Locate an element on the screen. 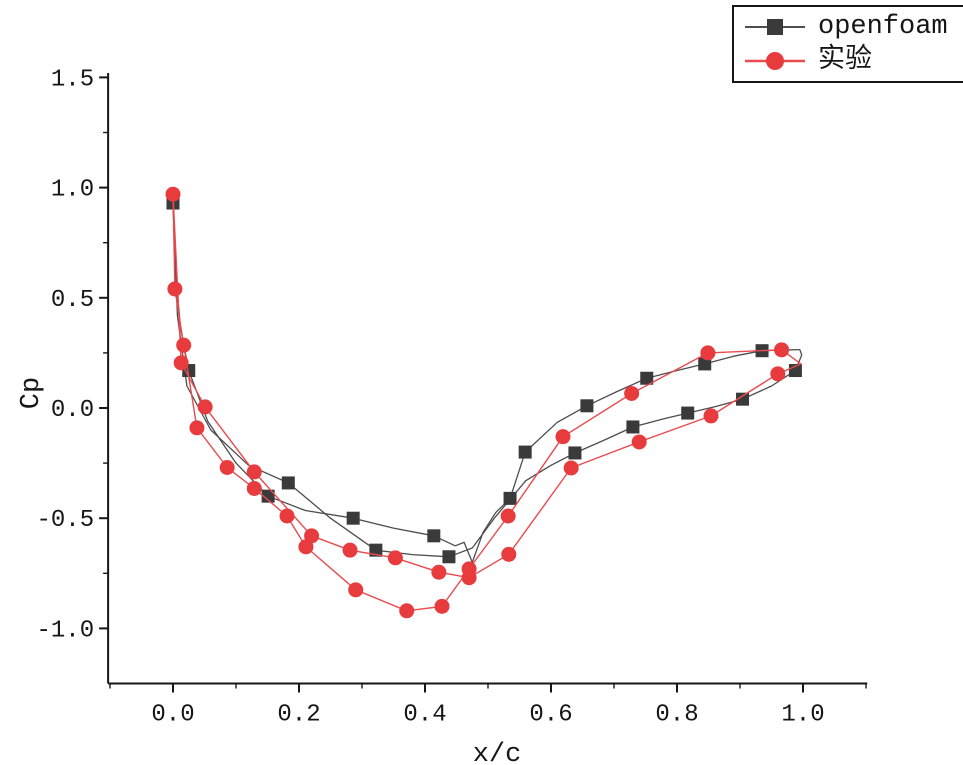 This screenshot has height=765, width=963. x-tick-label: 0.4 is located at coordinates (424, 715).